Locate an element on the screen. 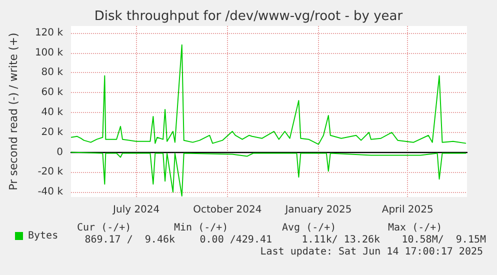 This screenshot has width=497, height=275. text: Cur (-/+) is located at coordinates (104, 228).